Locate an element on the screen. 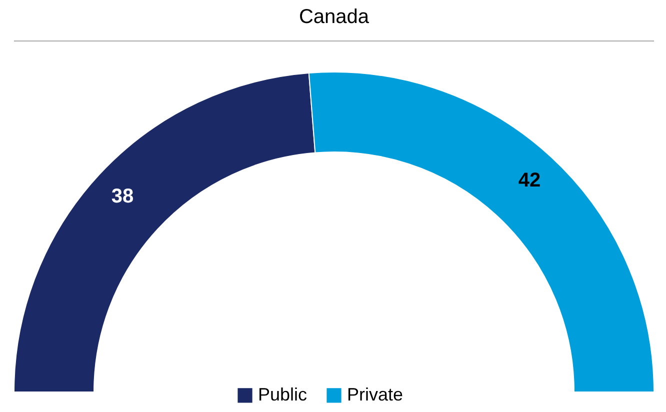  legend-label: Public is located at coordinates (283, 394).